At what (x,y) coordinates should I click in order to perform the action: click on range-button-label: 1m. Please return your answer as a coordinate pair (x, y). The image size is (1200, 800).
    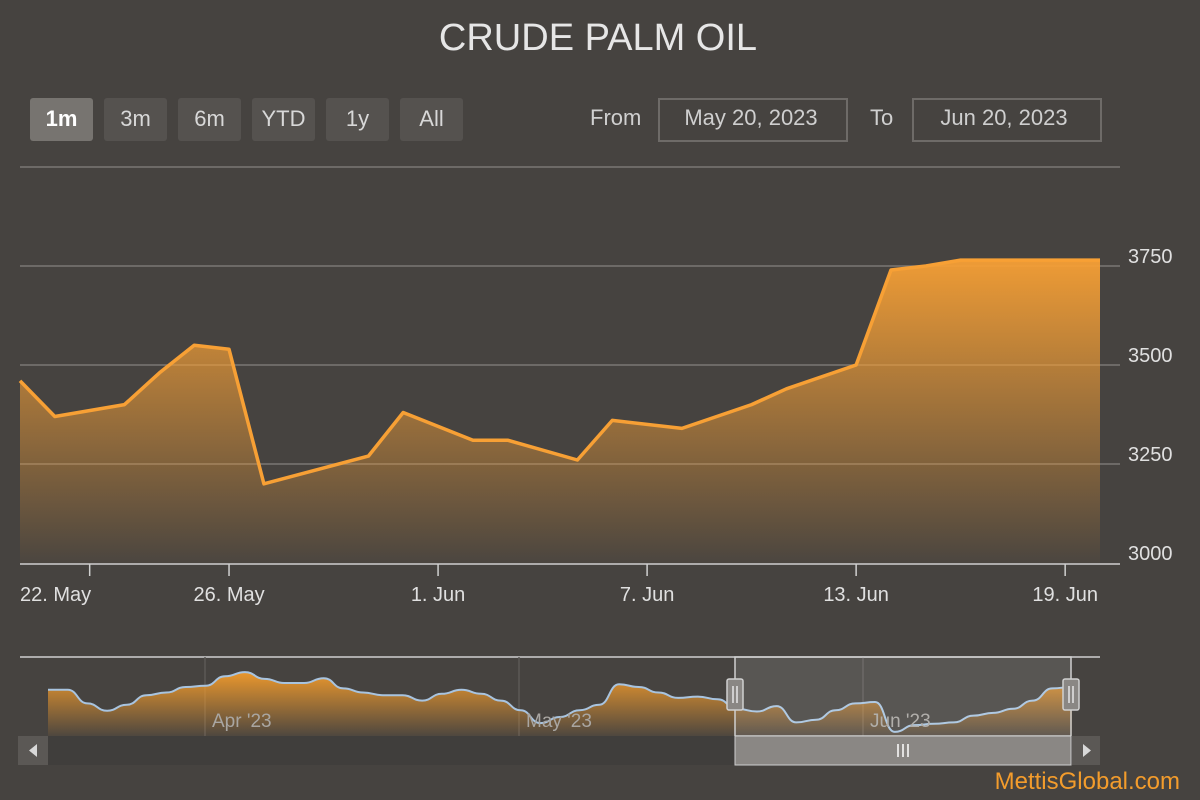
    Looking at the image, I should click on (62, 118).